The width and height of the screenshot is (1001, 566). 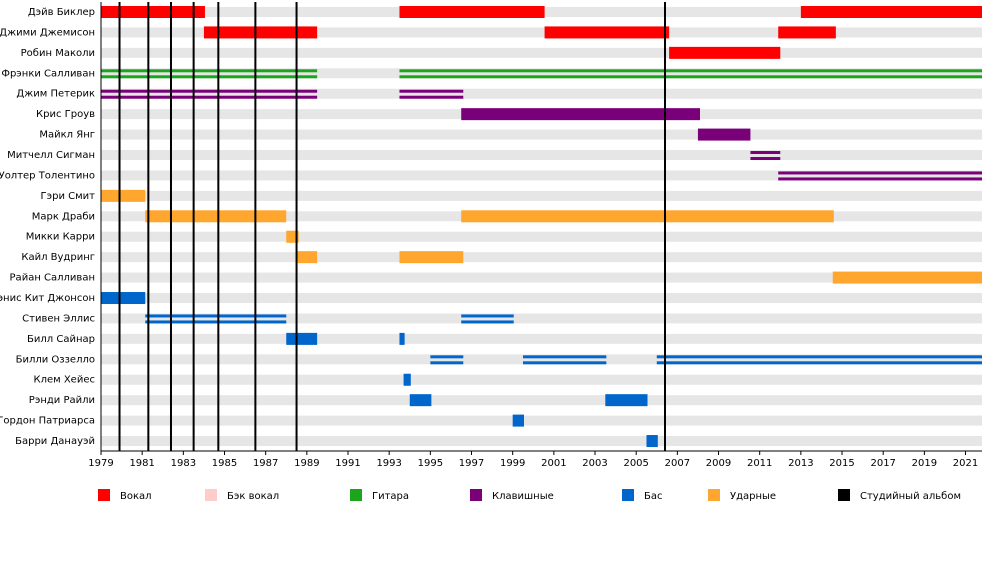 What do you see at coordinates (68, 196) in the screenshot?
I see `member-name: Гэри Смит` at bounding box center [68, 196].